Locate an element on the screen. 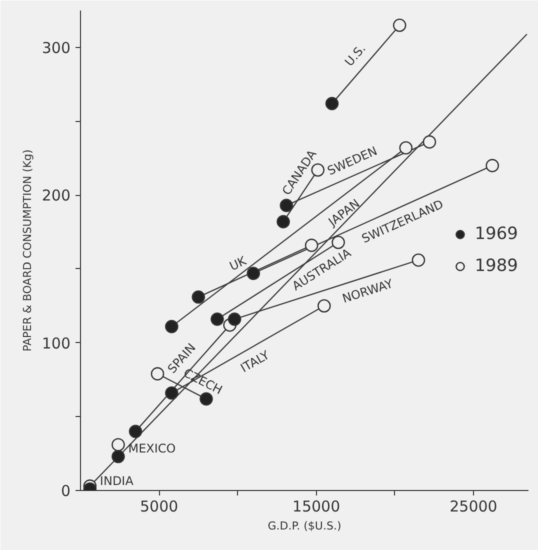 This screenshot has width=538, height=550. y-tick-label: 300 is located at coordinates (56, 47).